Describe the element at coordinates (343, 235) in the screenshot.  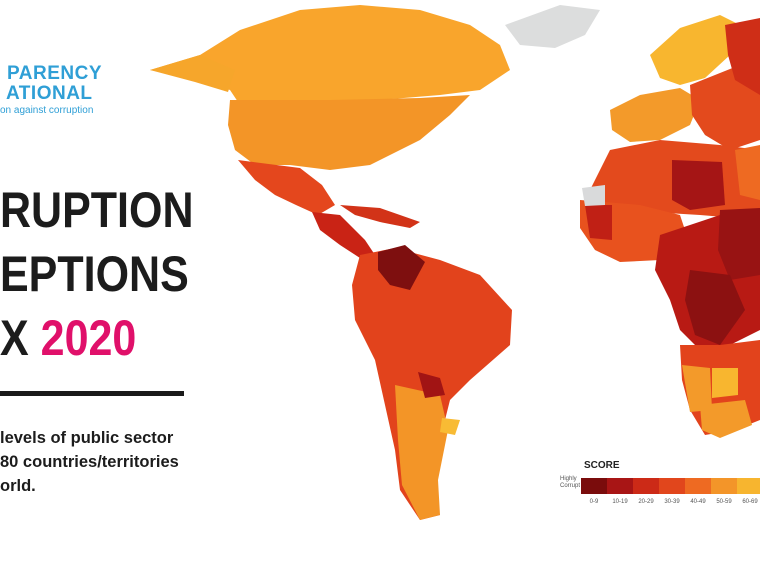
I see `region-central-america` at that location.